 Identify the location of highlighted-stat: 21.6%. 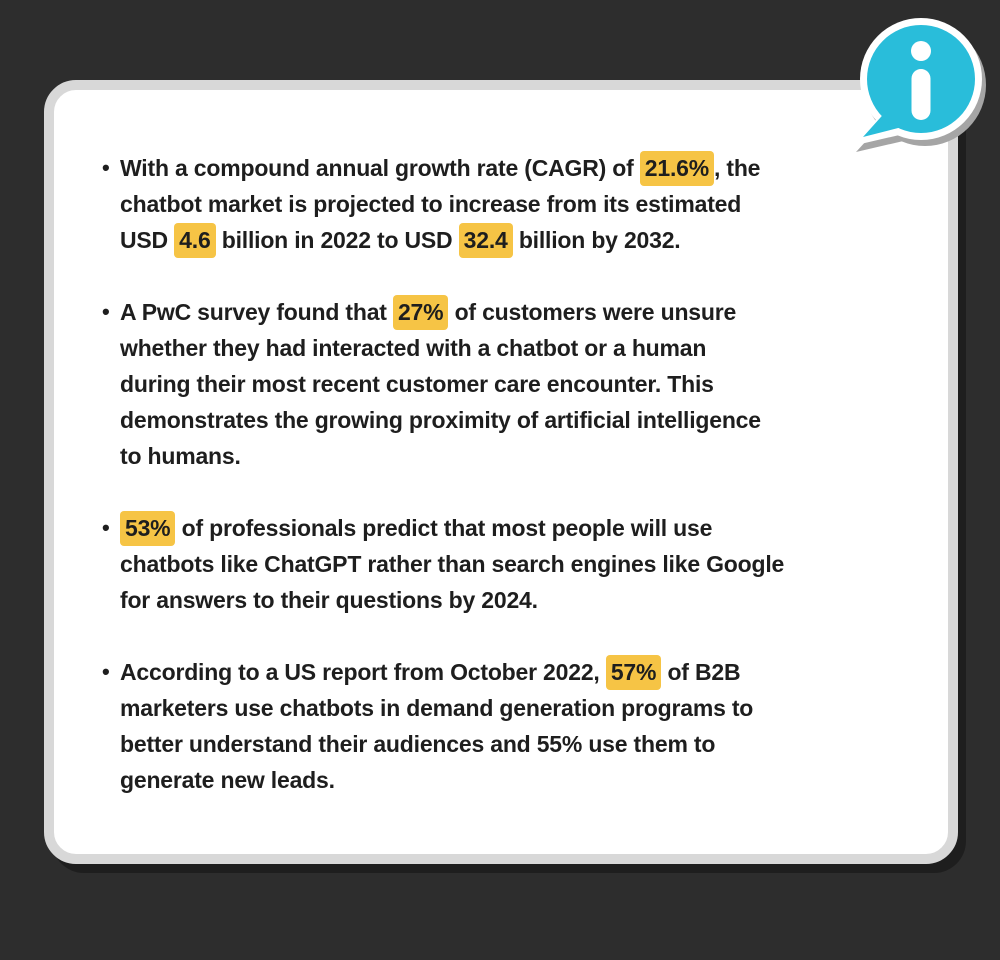
(676, 168).